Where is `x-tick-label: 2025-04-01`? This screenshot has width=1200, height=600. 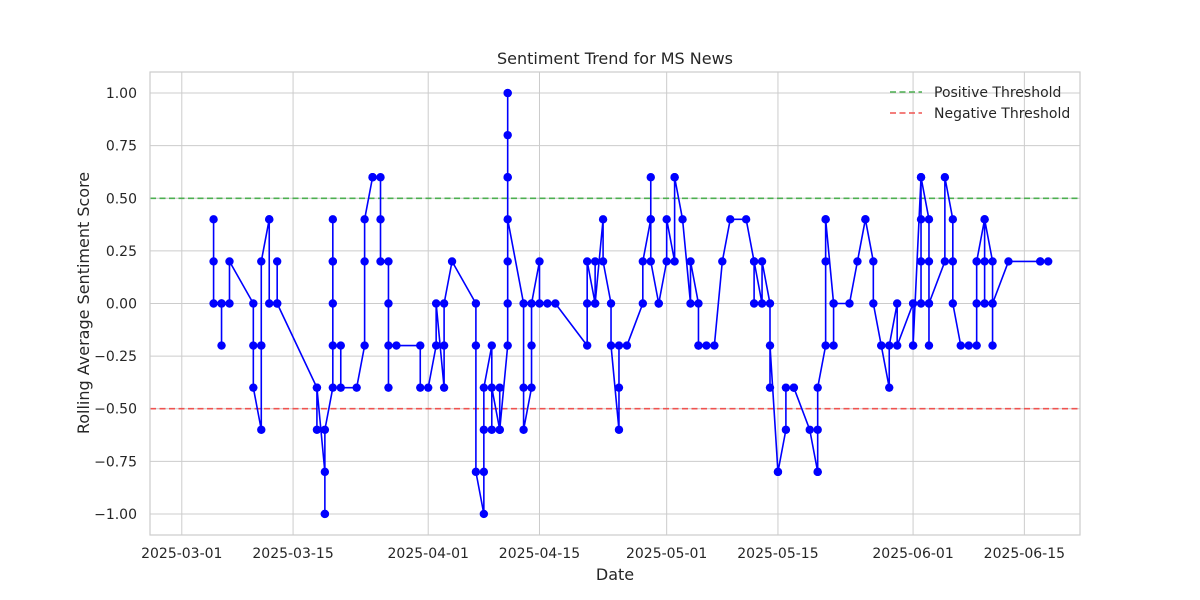
x-tick-label: 2025-04-01 is located at coordinates (428, 554).